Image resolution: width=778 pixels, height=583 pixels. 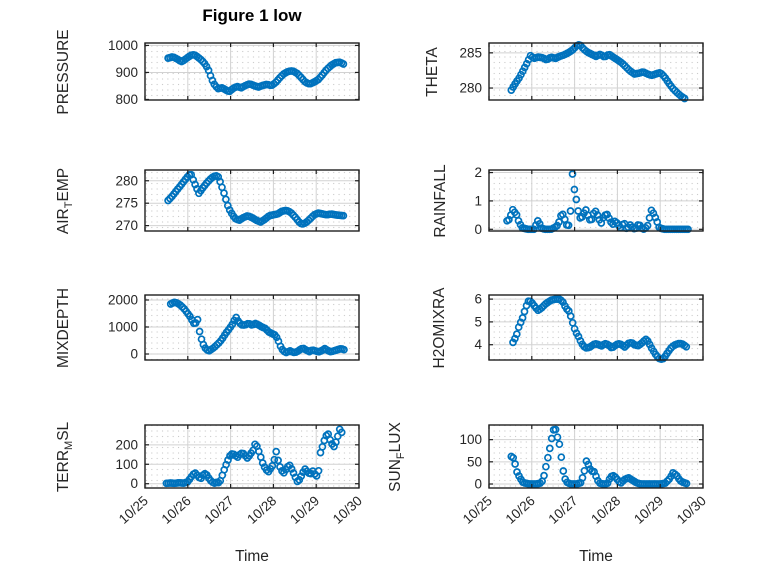 What do you see at coordinates (589, 201) in the screenshot?
I see `panel-rainfall: 0 1 2` at bounding box center [589, 201].